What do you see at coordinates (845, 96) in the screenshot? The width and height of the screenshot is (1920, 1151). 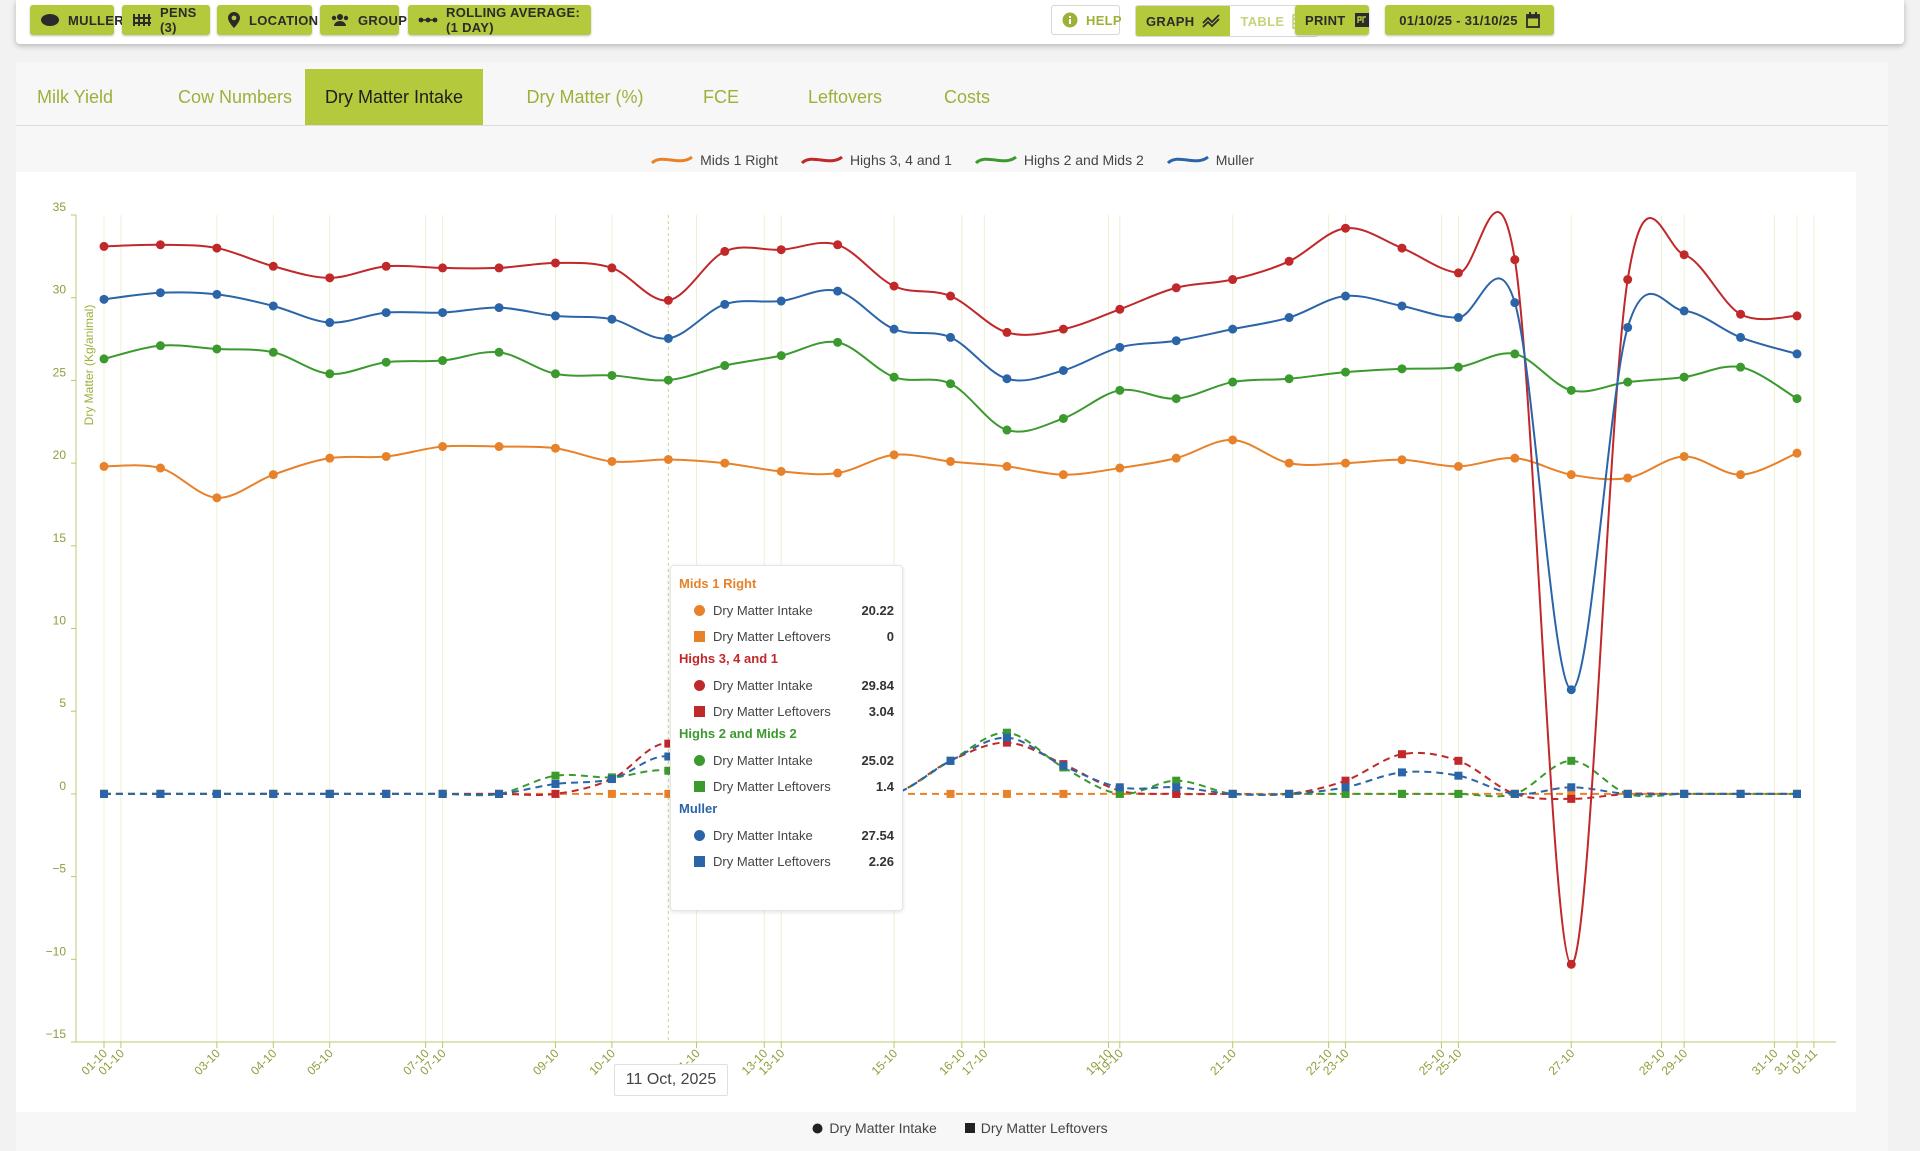 I see `tab-leftovers: Leftovers` at bounding box center [845, 96].